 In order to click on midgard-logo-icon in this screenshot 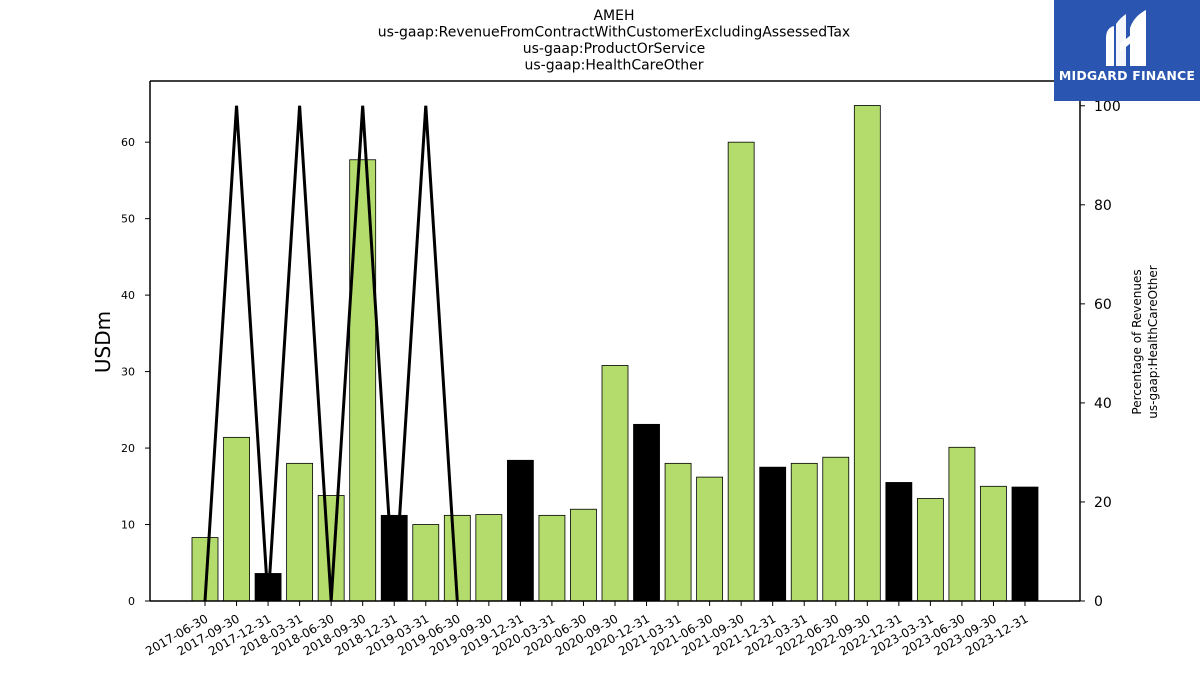, I will do `click(1126, 38)`.